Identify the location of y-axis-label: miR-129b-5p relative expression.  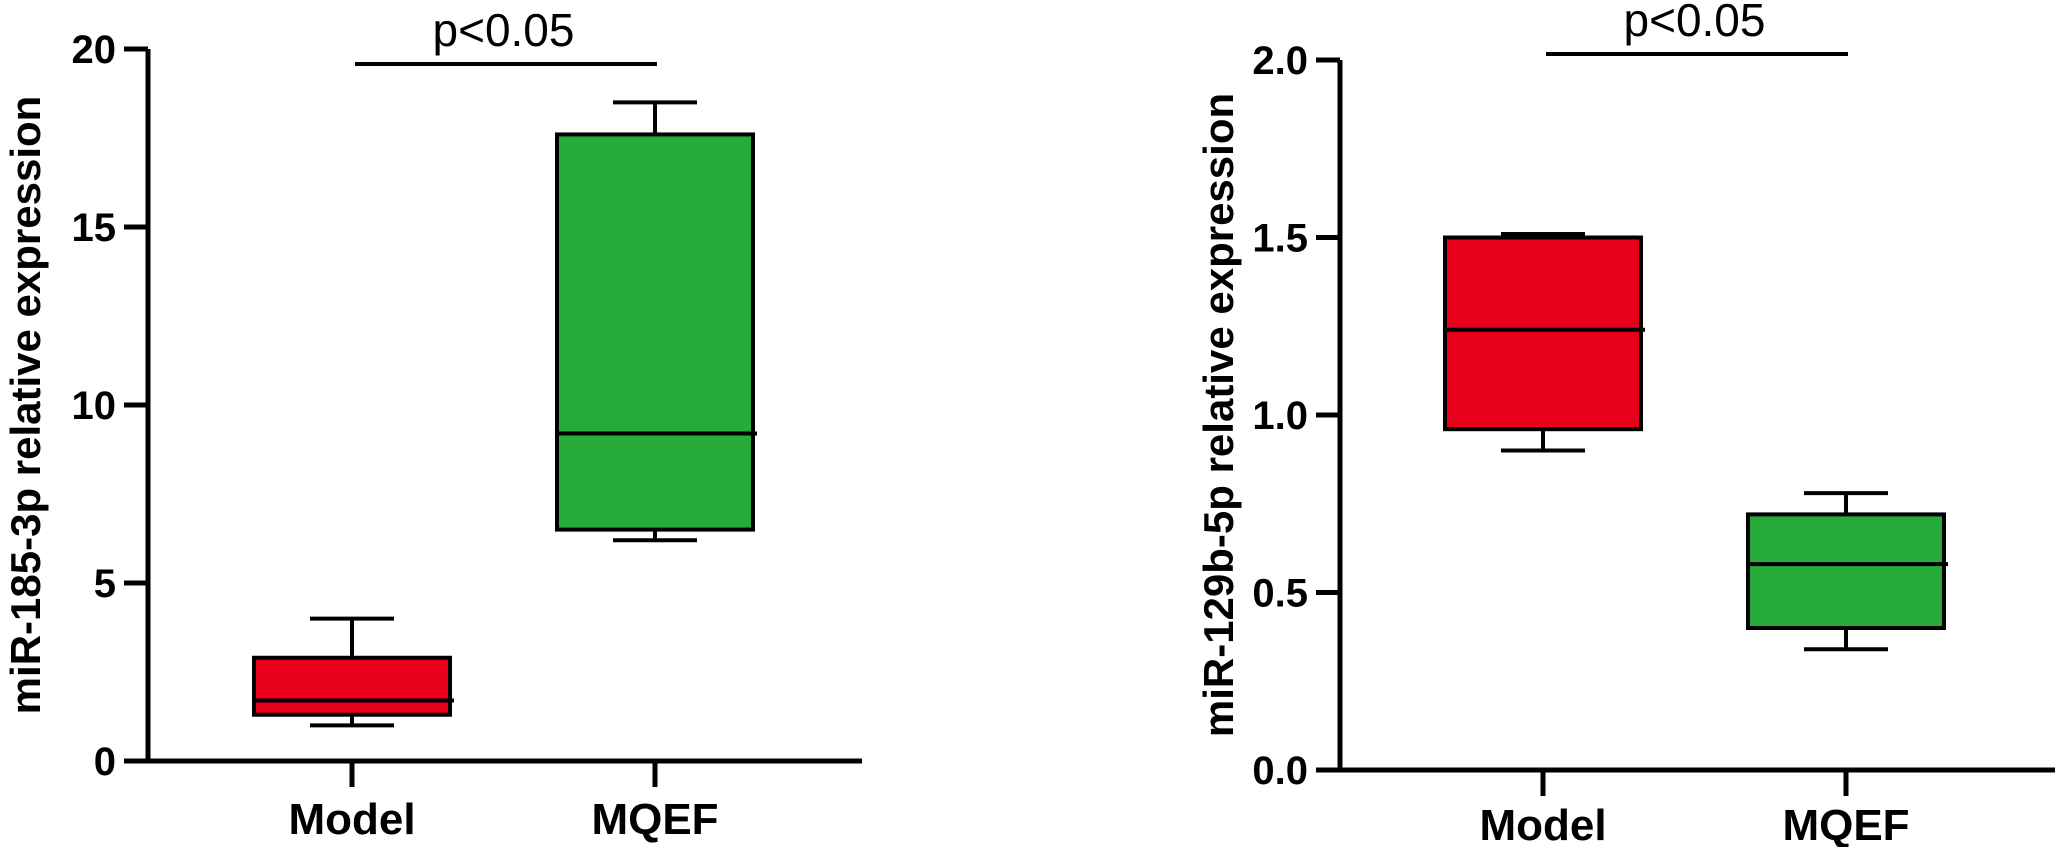
(1218, 415).